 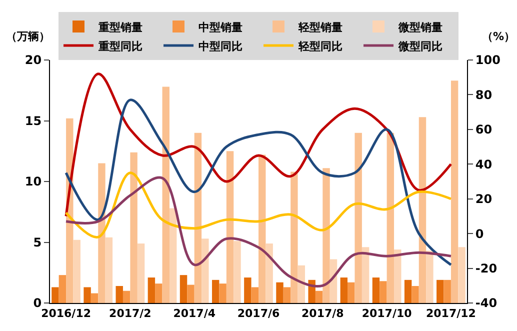 What do you see at coordinates (120, 46) in the screenshot?
I see `legend-label: 重型同比` at bounding box center [120, 46].